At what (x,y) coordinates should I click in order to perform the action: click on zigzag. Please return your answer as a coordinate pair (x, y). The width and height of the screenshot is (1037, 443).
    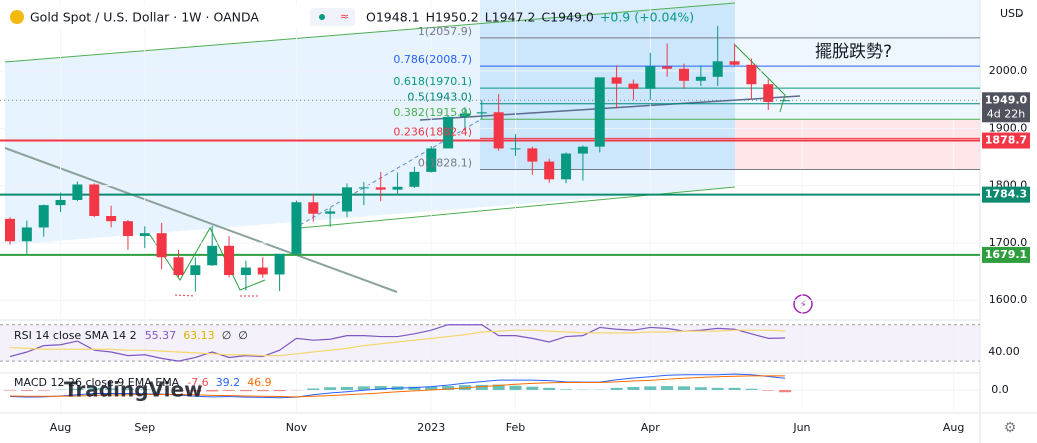
    Looking at the image, I should click on (207, 258).